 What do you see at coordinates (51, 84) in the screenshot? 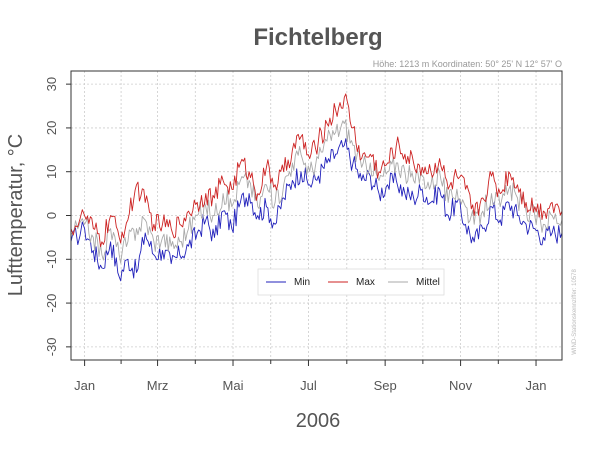
I see `y-tick-label: 30` at bounding box center [51, 84].